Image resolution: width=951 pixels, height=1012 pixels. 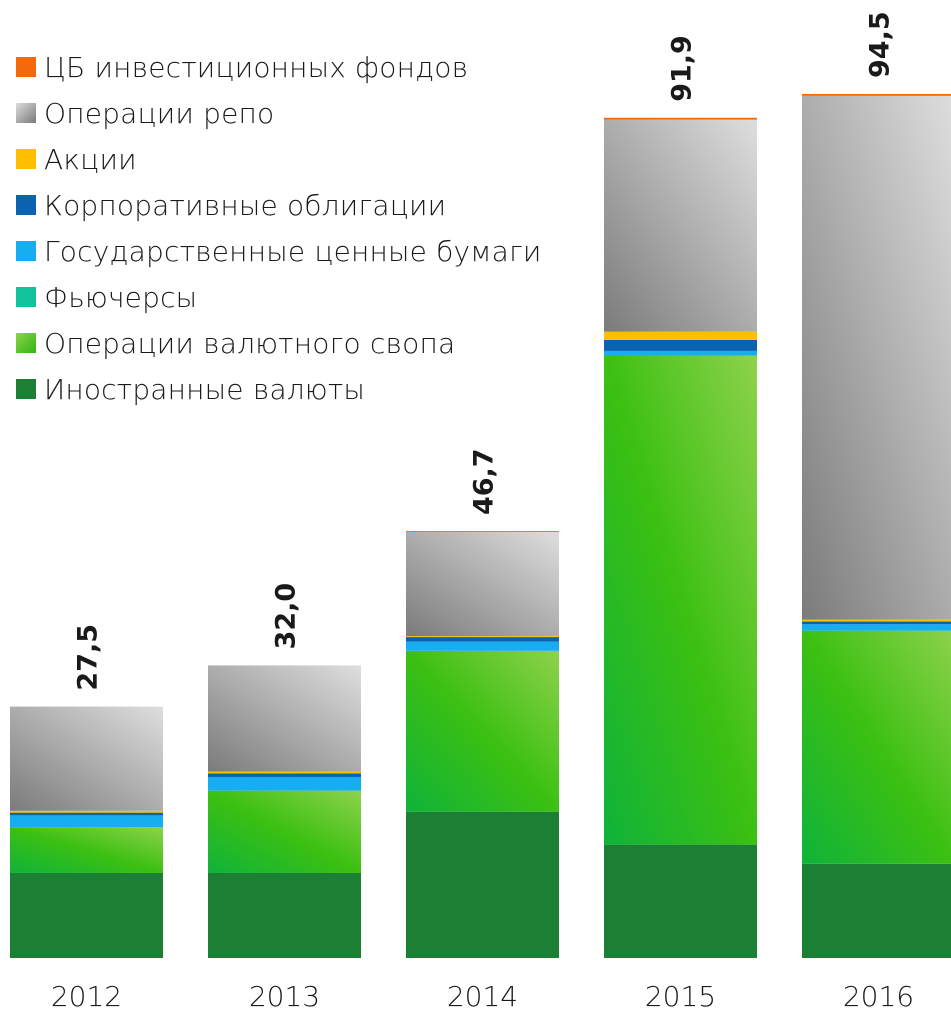 What do you see at coordinates (279, 113) in the screenshot?
I see `legend-item: Операции репо` at bounding box center [279, 113].